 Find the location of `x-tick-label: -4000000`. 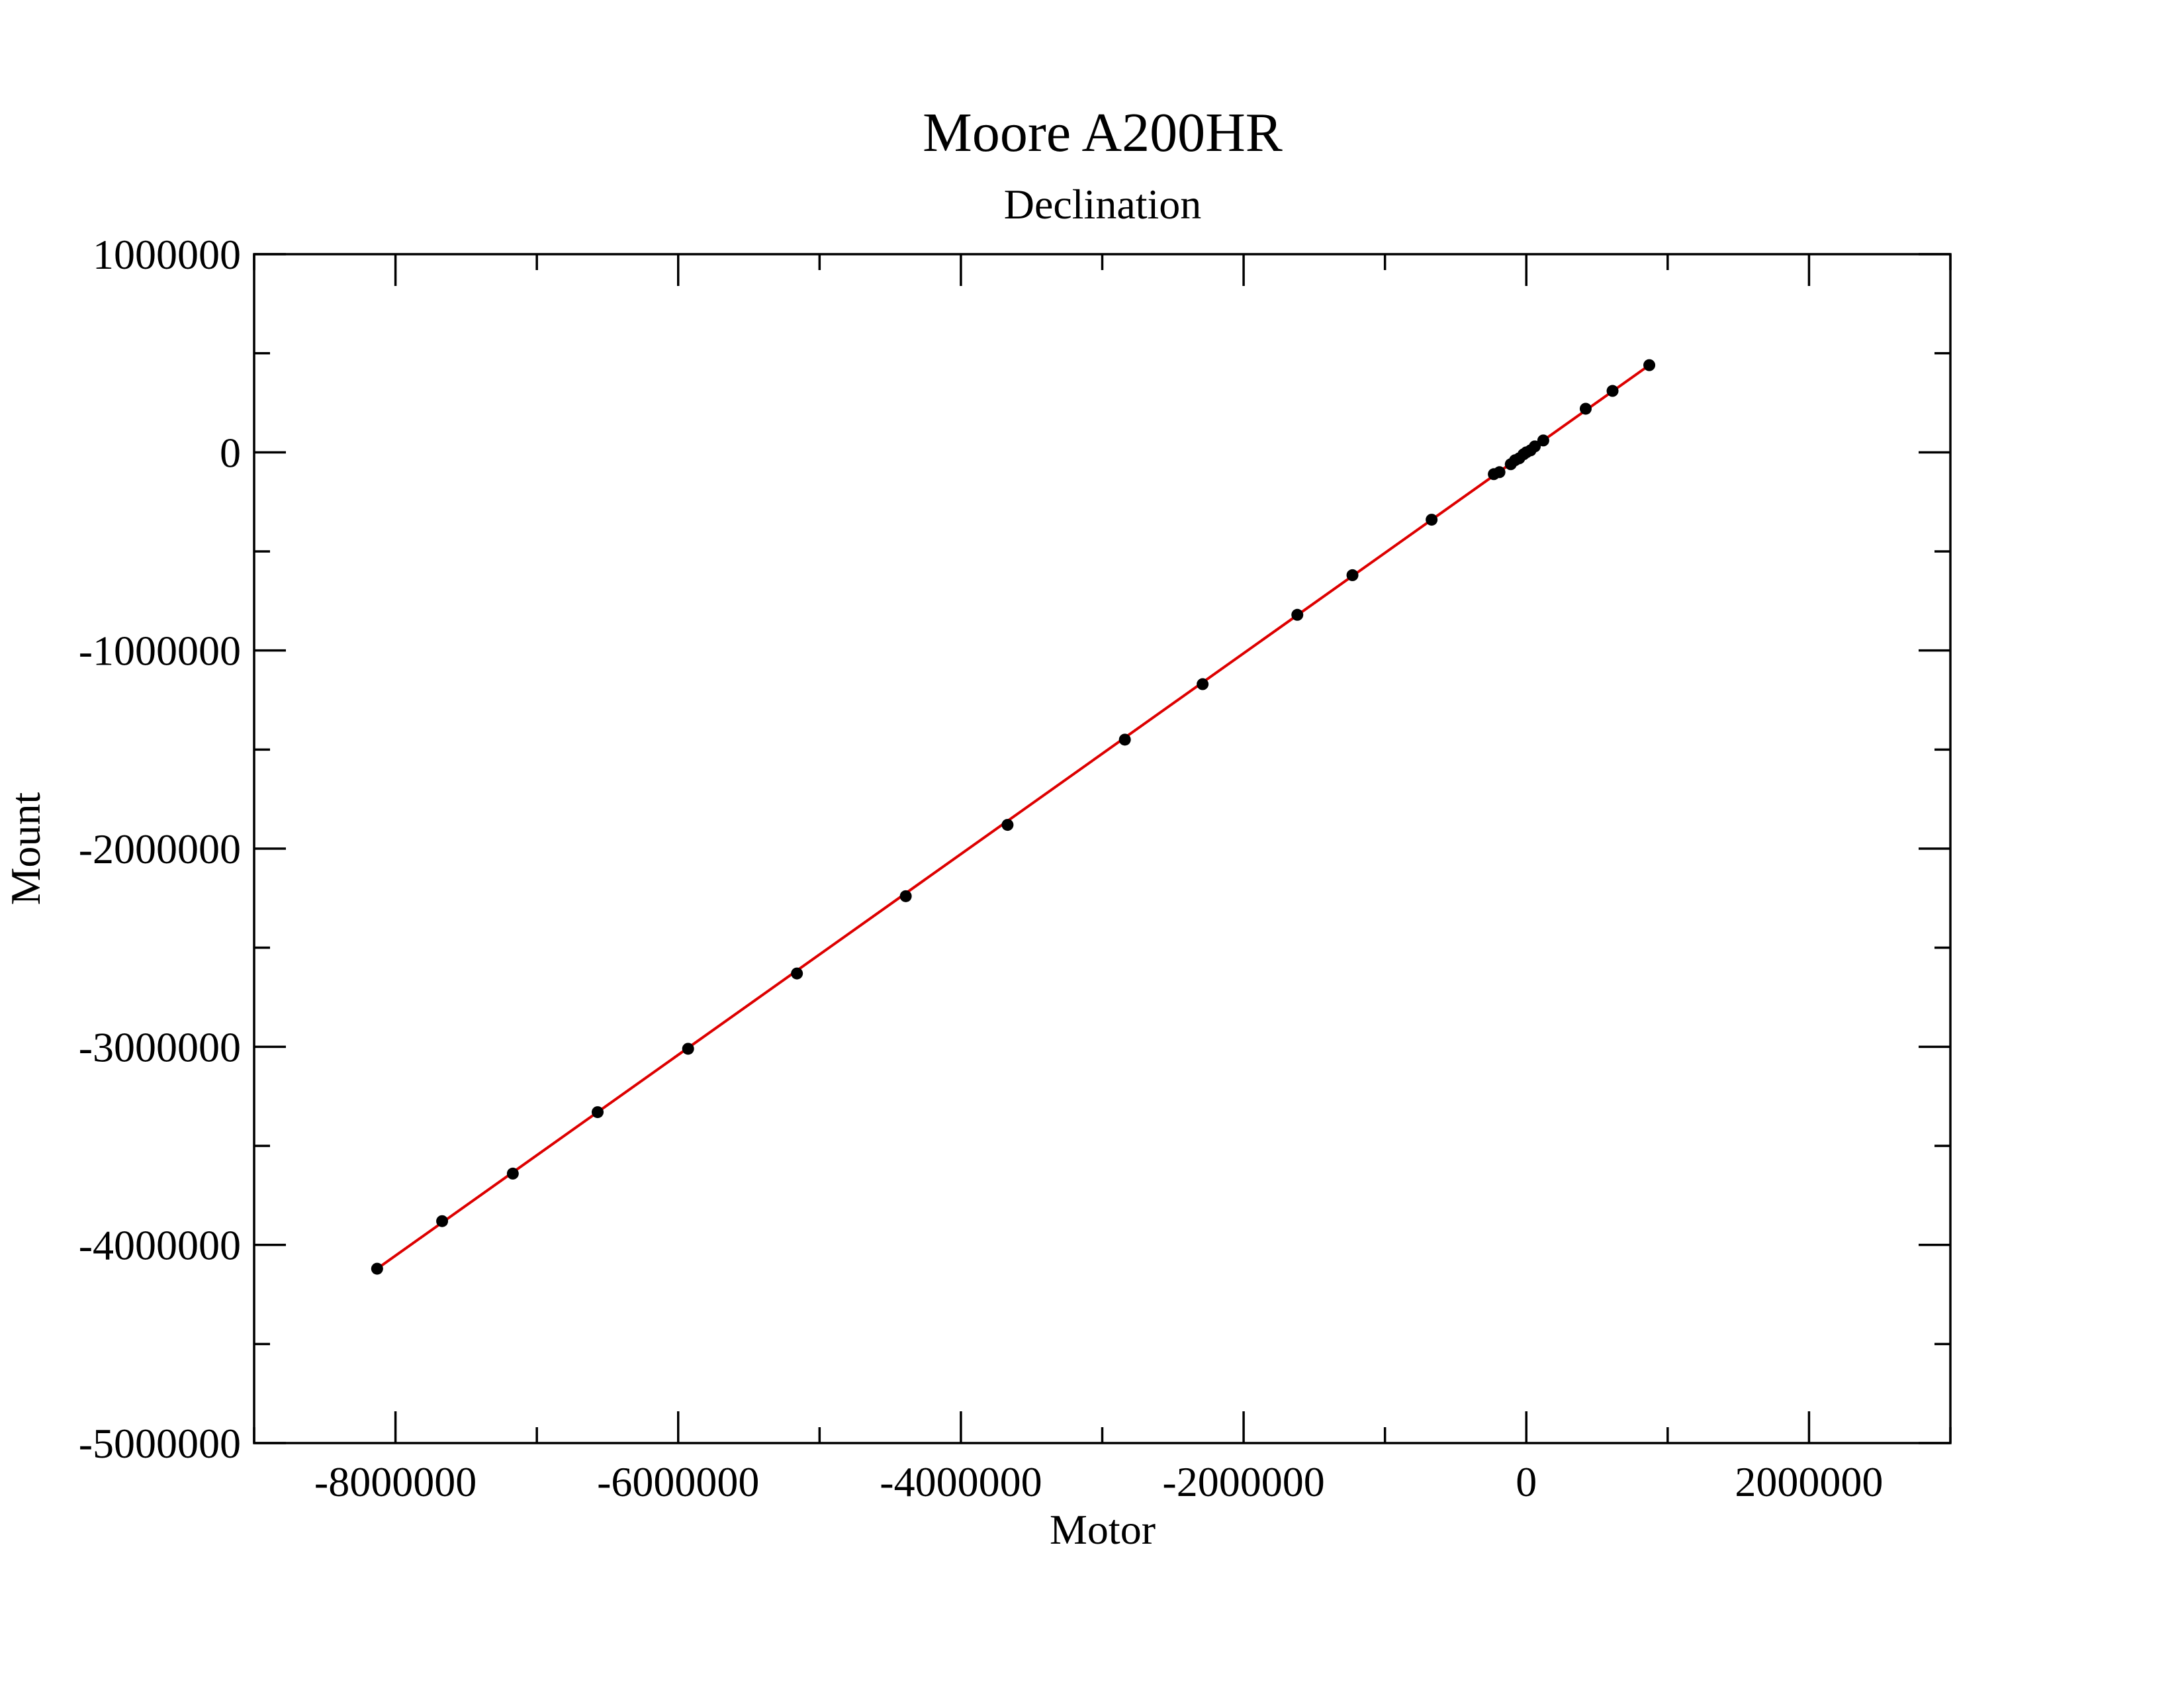

x-tick-label: -4000000 is located at coordinates (961, 1481).